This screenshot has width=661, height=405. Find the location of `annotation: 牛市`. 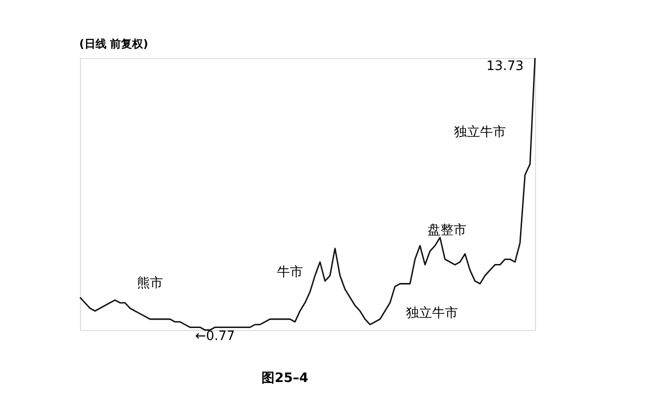

annotation: 牛市 is located at coordinates (290, 272).